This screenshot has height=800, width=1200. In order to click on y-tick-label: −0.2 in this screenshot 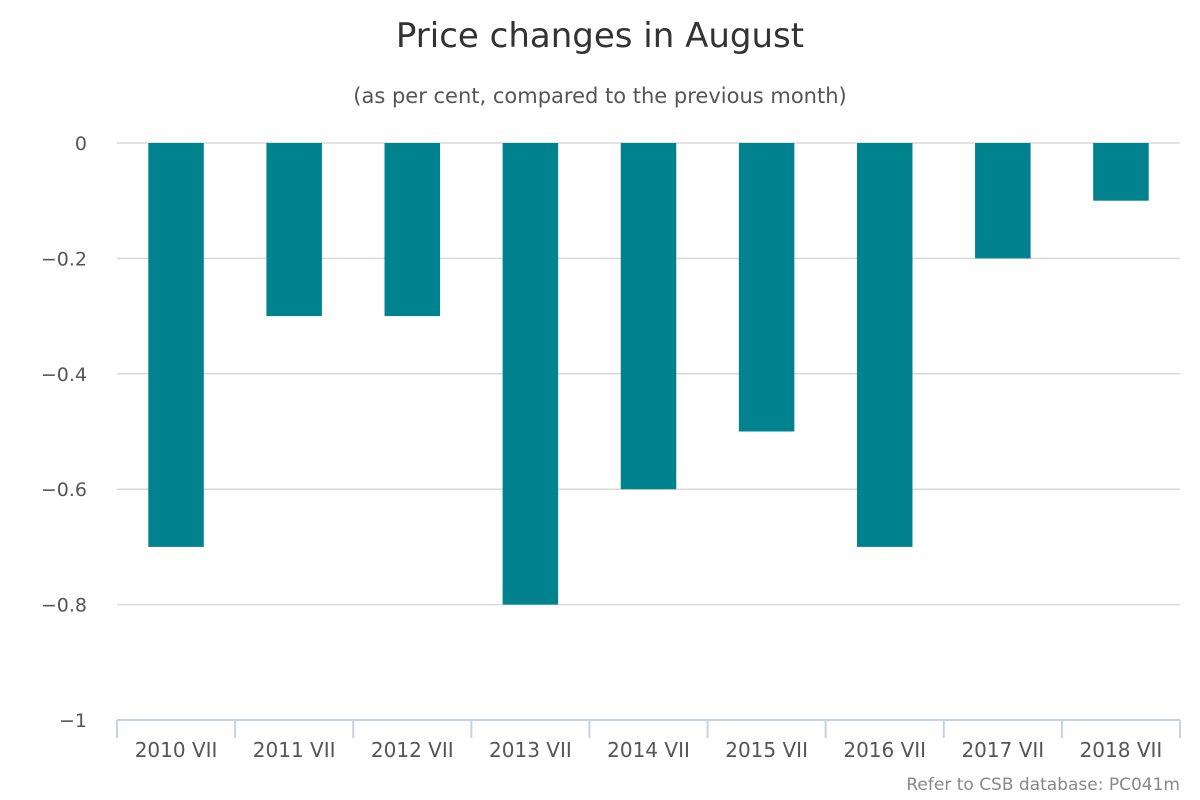, I will do `click(64, 259)`.